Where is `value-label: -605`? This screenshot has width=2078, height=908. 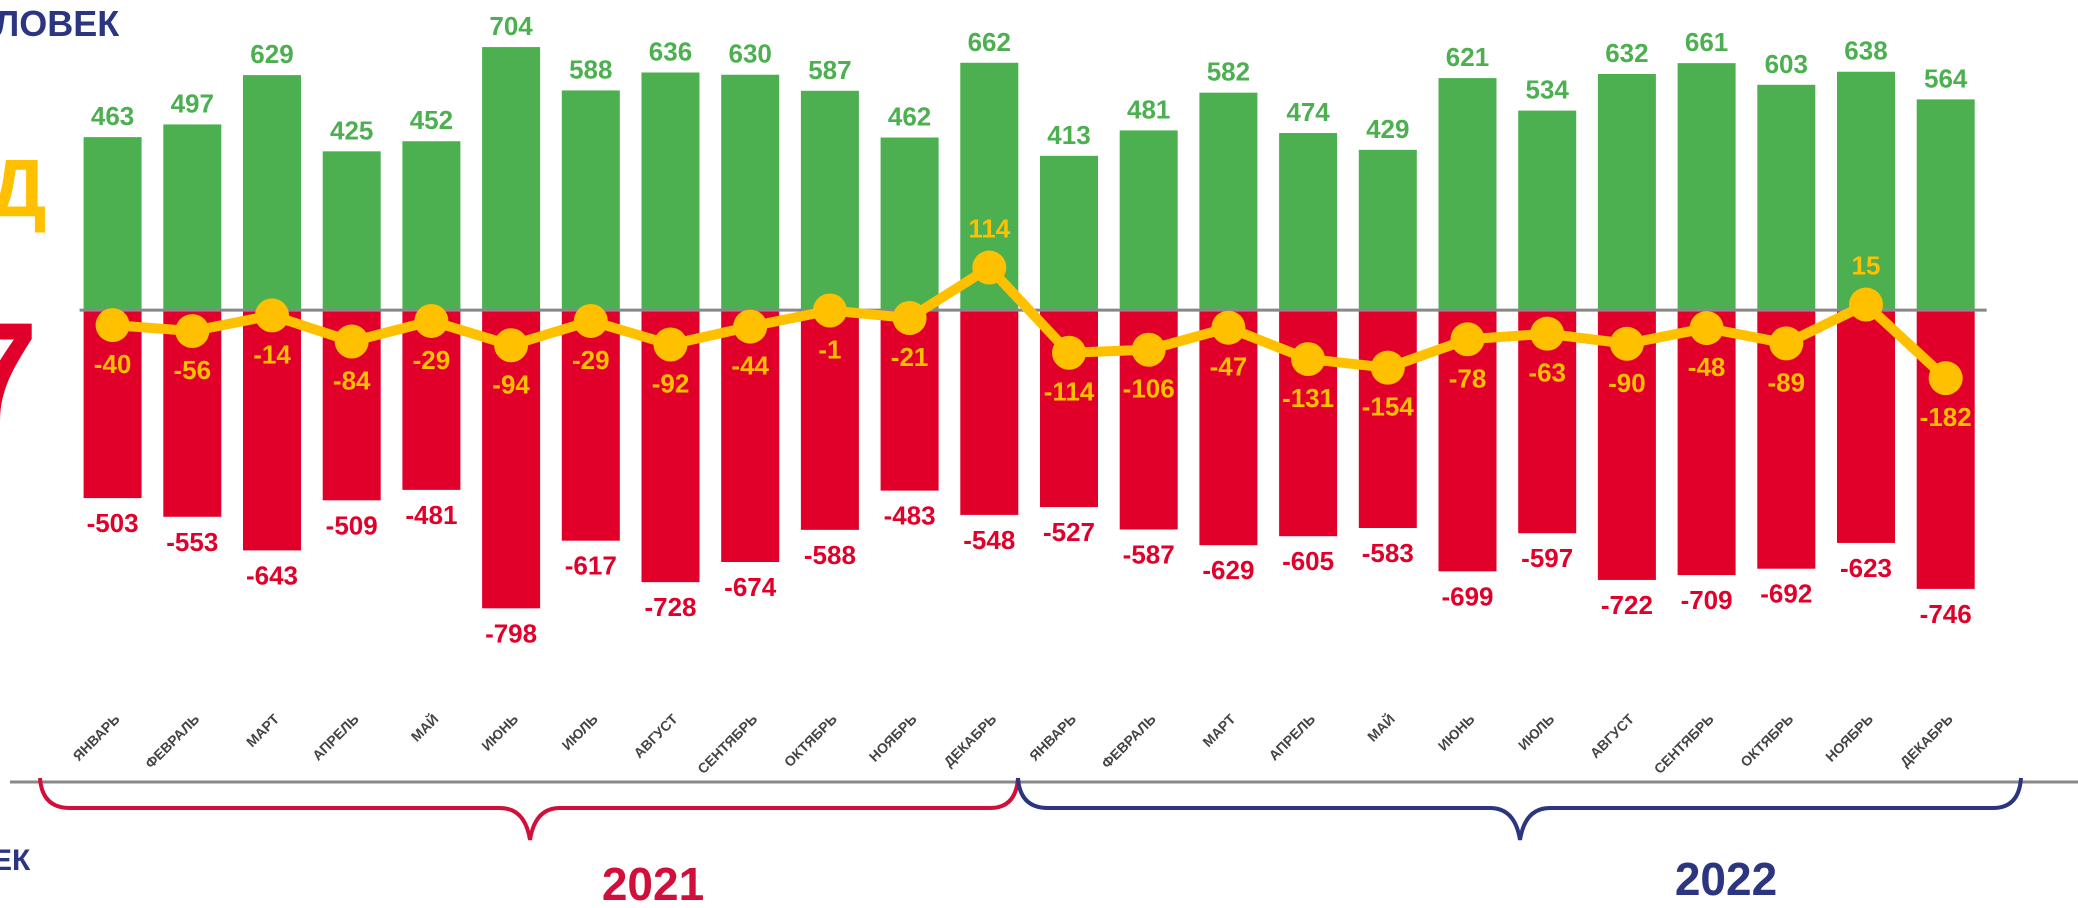 value-label: -605 is located at coordinates (1308, 561).